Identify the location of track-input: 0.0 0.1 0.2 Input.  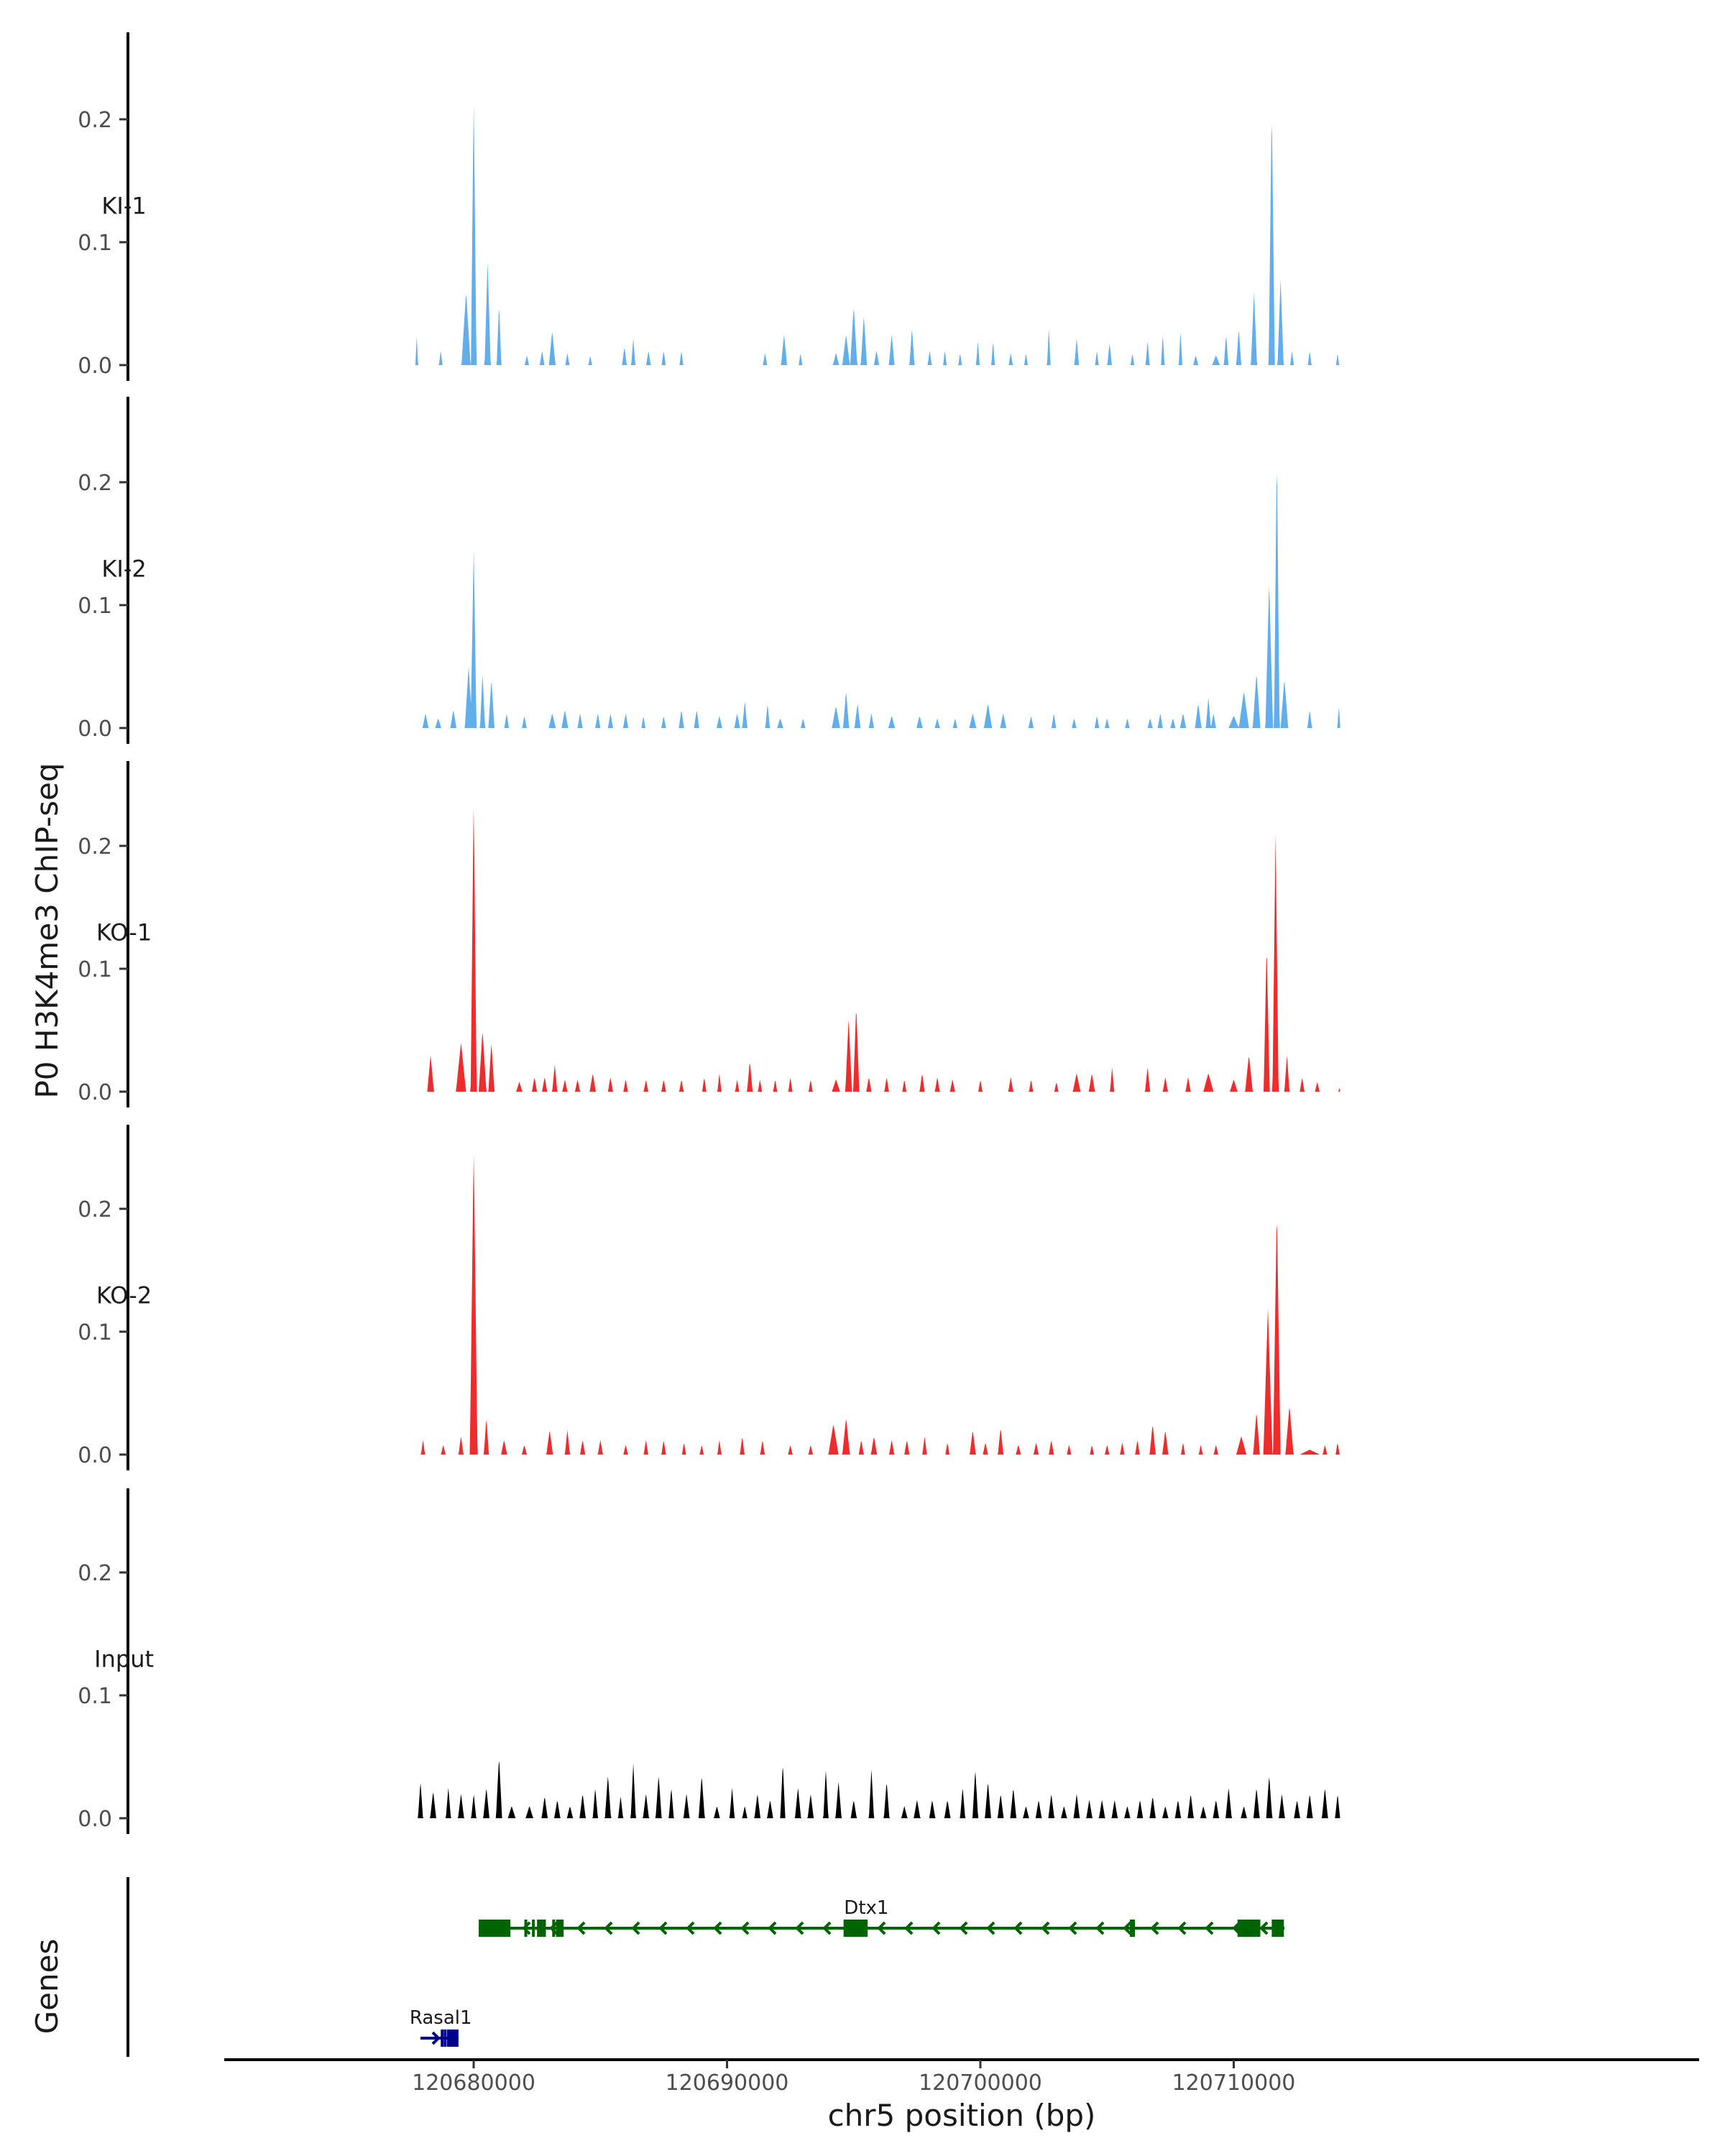
(709, 1661).